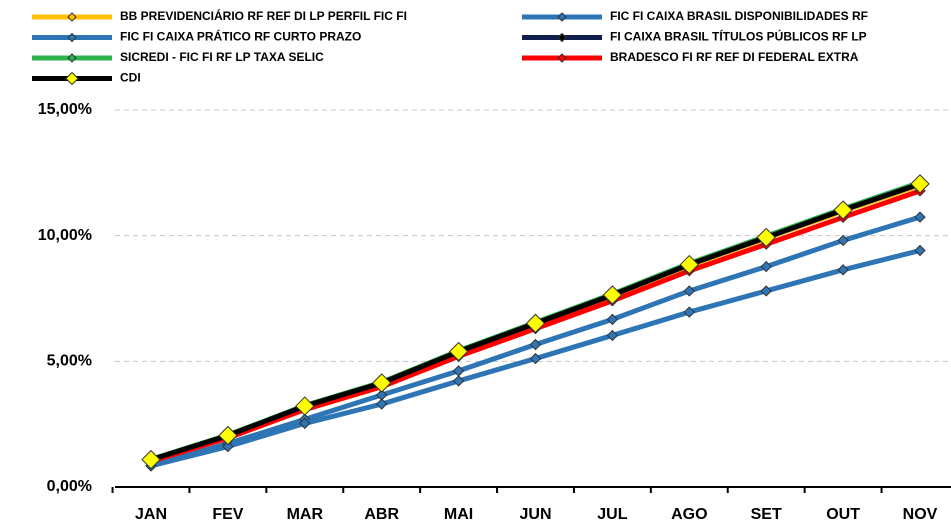 This screenshot has width=951, height=529. Describe the element at coordinates (458, 514) in the screenshot. I see `x-tick-label: MAI` at that location.